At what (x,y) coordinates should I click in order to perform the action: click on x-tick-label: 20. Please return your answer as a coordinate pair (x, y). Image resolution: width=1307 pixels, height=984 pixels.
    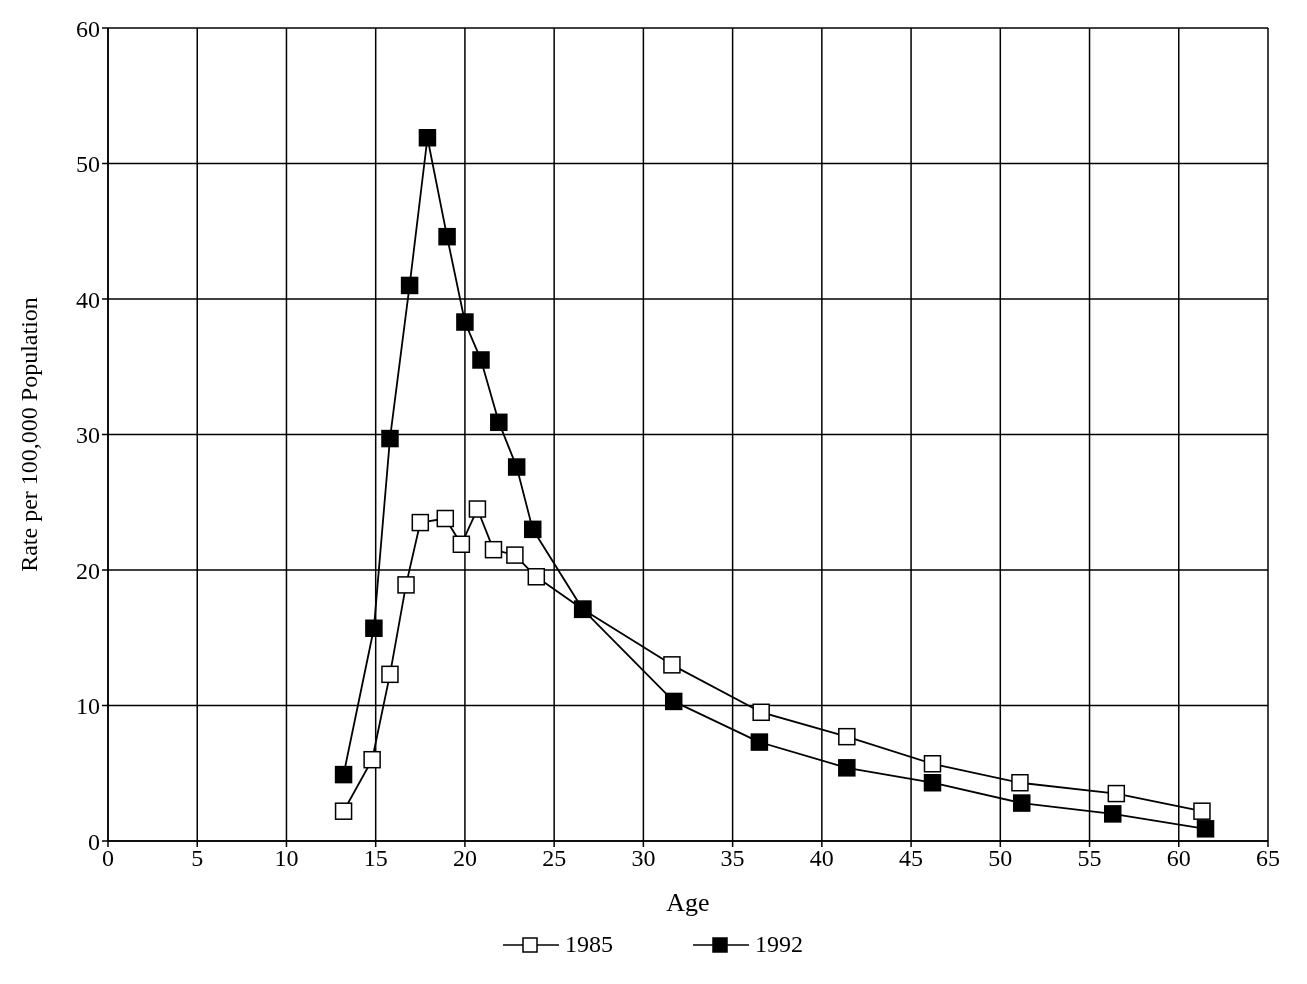
    Looking at the image, I should click on (464, 858).